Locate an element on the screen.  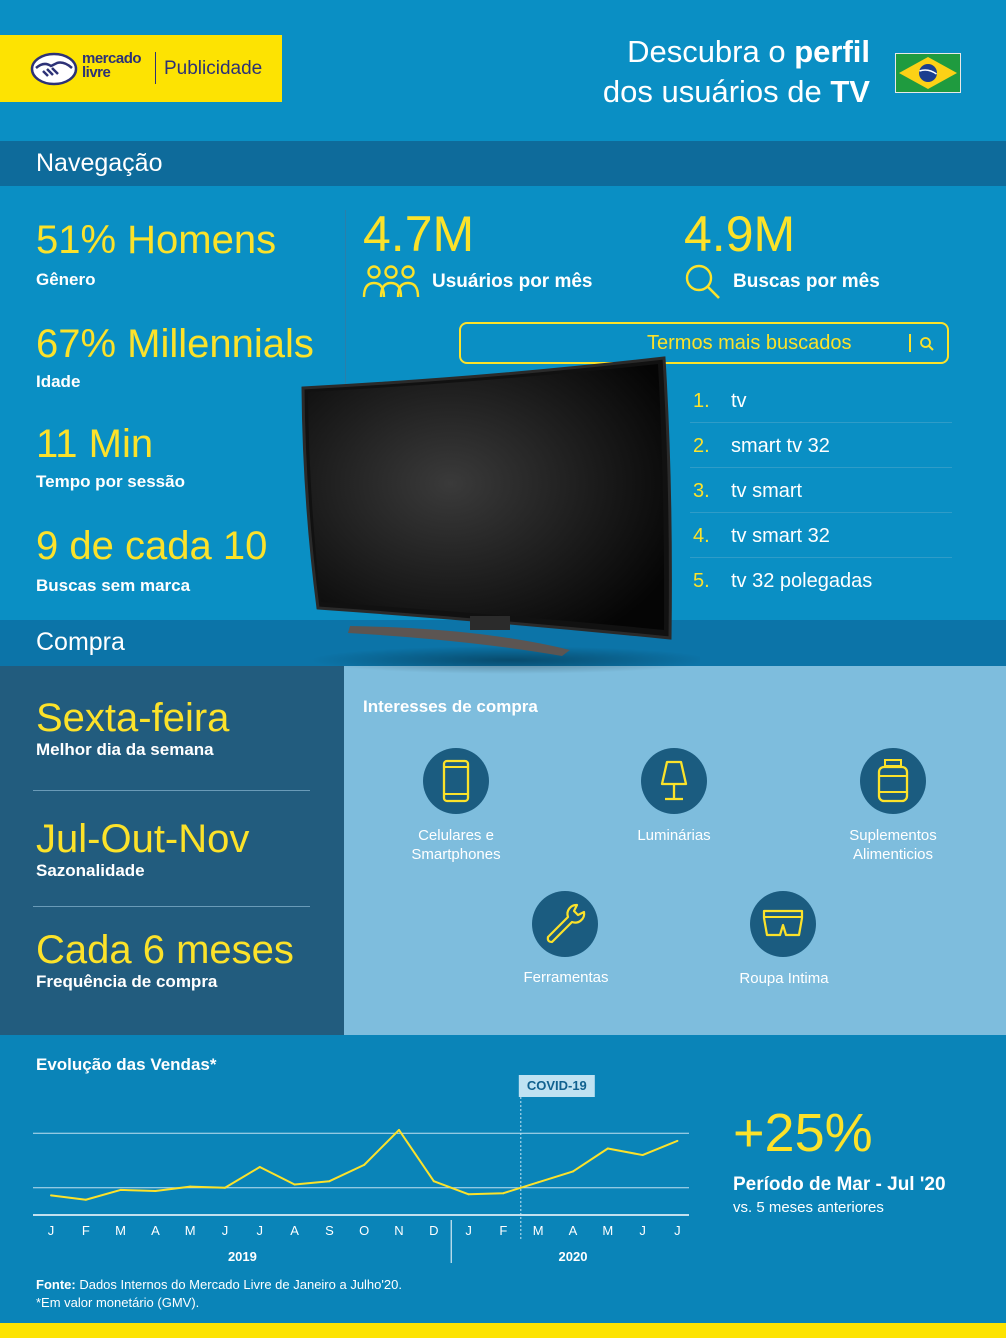
chart-title: Evolução das Vendas* is located at coordinates (126, 1064).